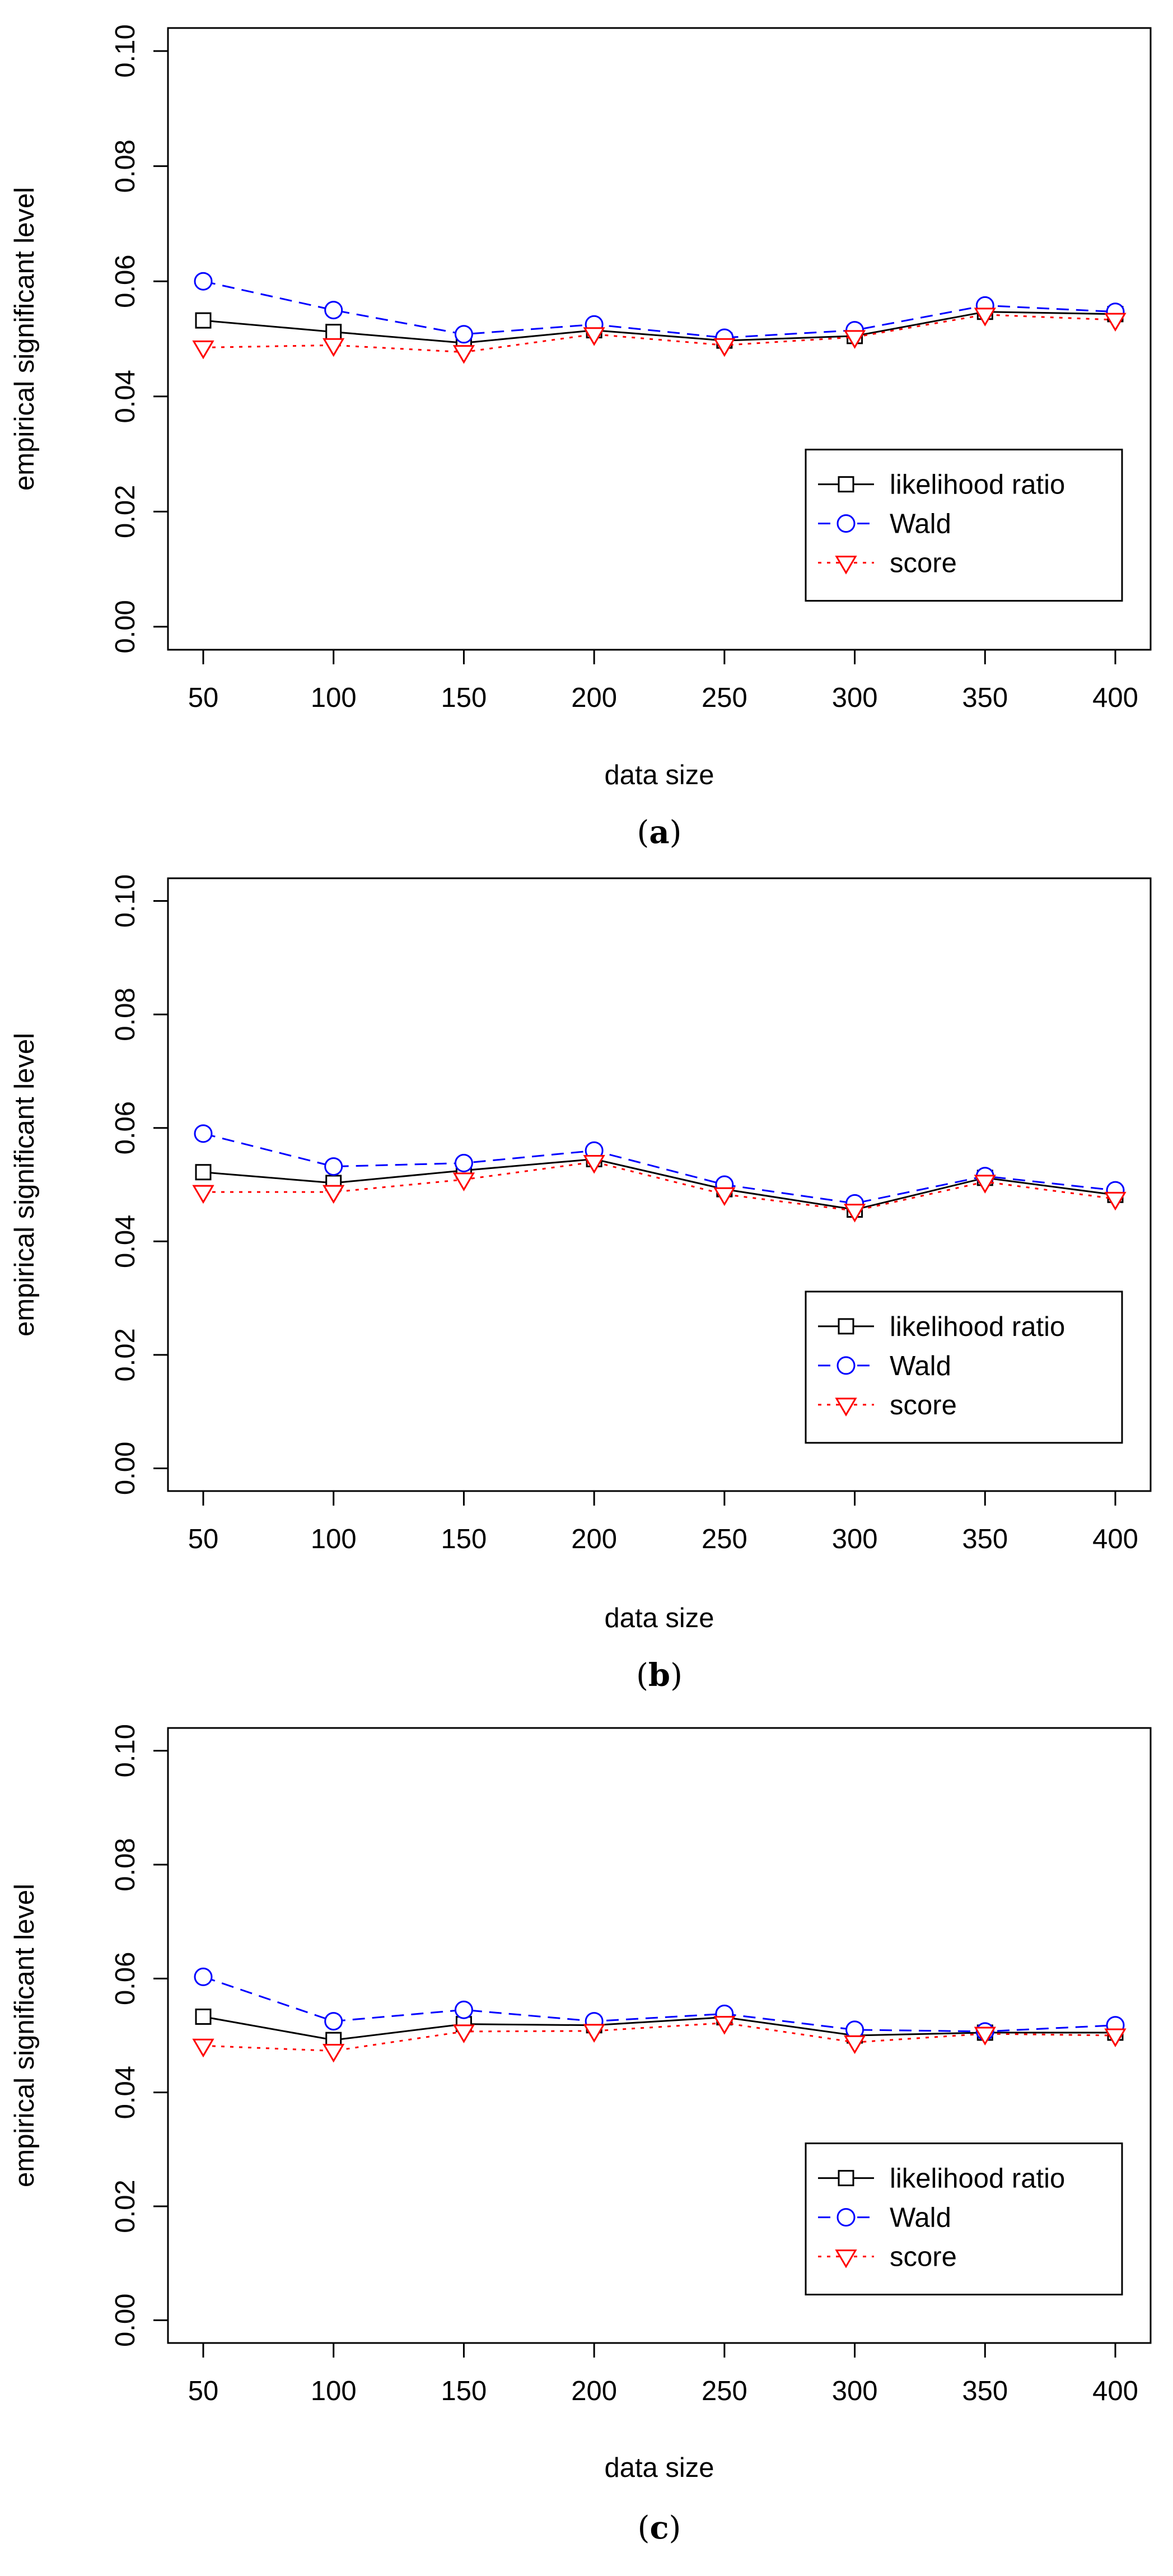 The image size is (1173, 2576). I want to click on caption-letter: a, so click(659, 832).